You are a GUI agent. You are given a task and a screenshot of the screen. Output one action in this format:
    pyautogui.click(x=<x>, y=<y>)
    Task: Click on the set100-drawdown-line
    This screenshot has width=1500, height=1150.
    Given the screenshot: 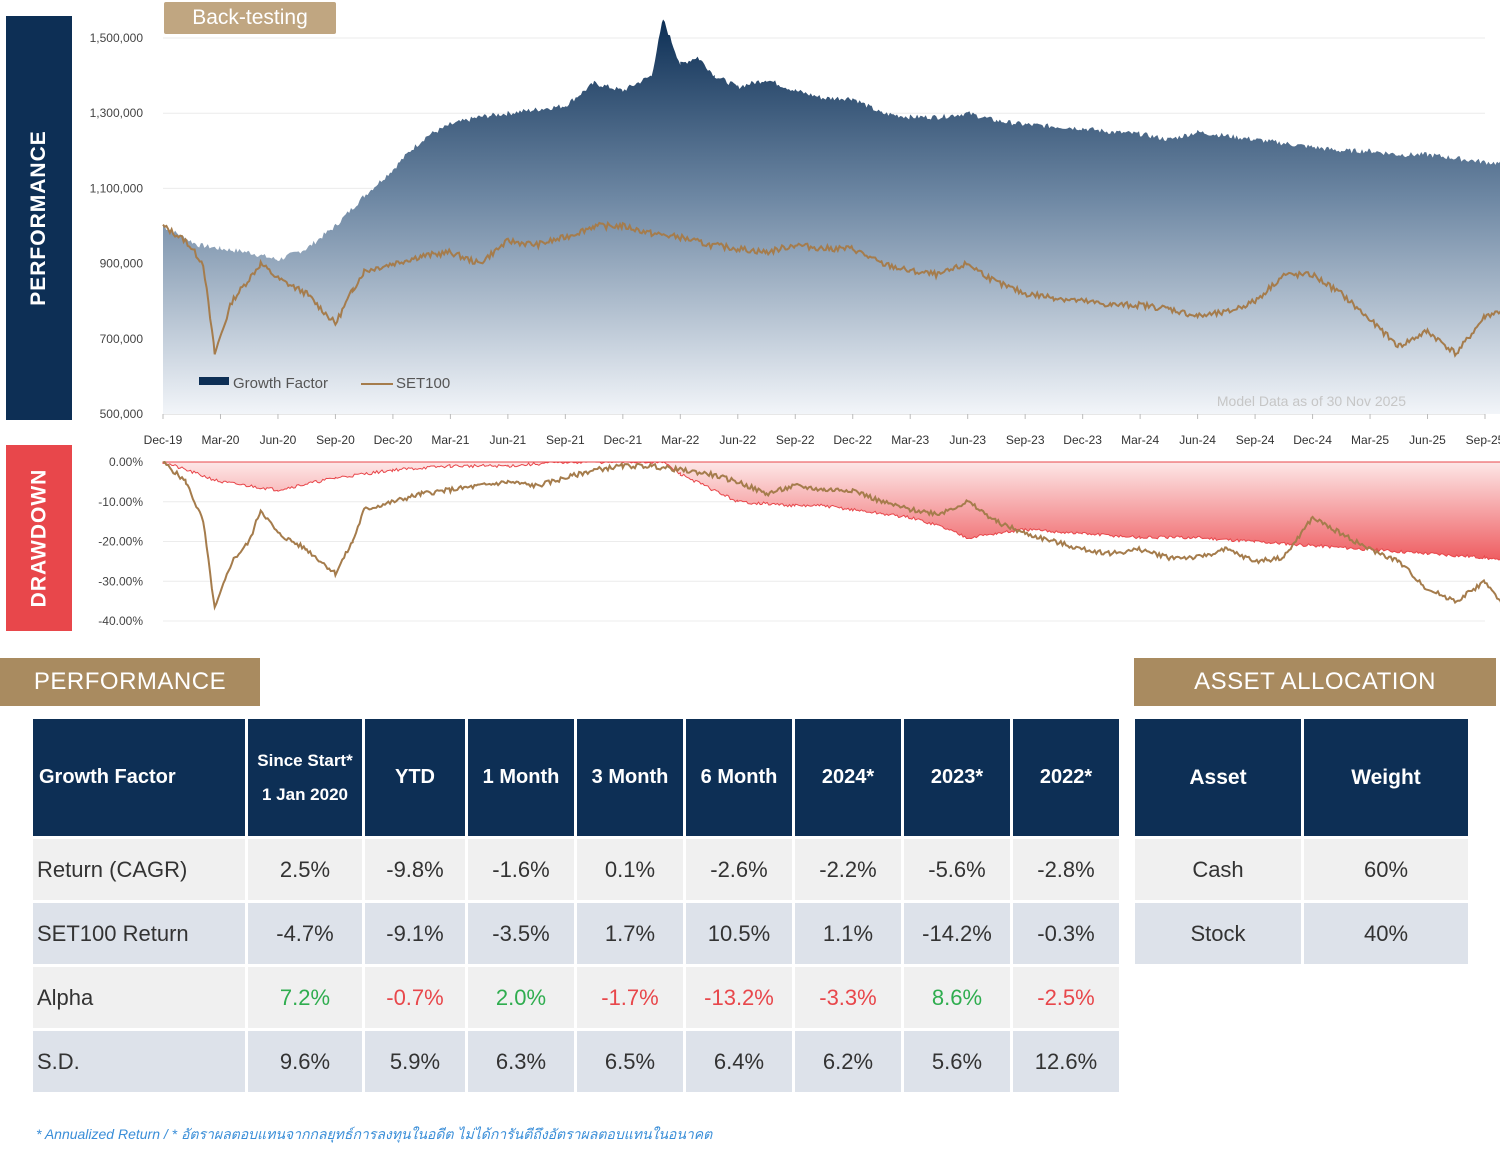 What is the action you would take?
    pyautogui.click(x=831, y=535)
    